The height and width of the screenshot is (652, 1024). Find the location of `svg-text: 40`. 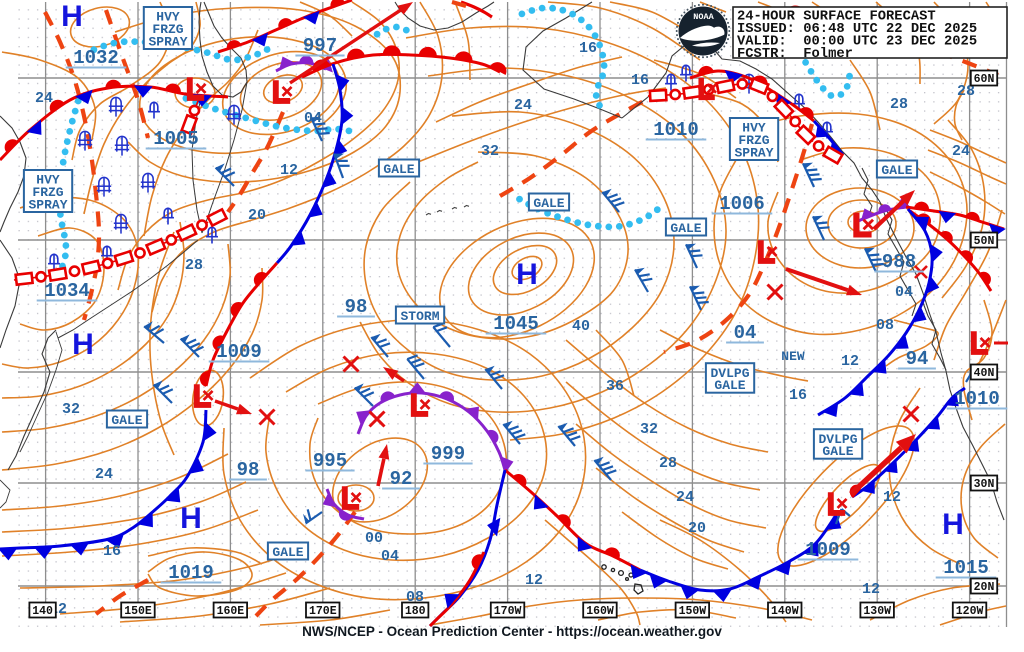

svg-text: 40 is located at coordinates (581, 326).